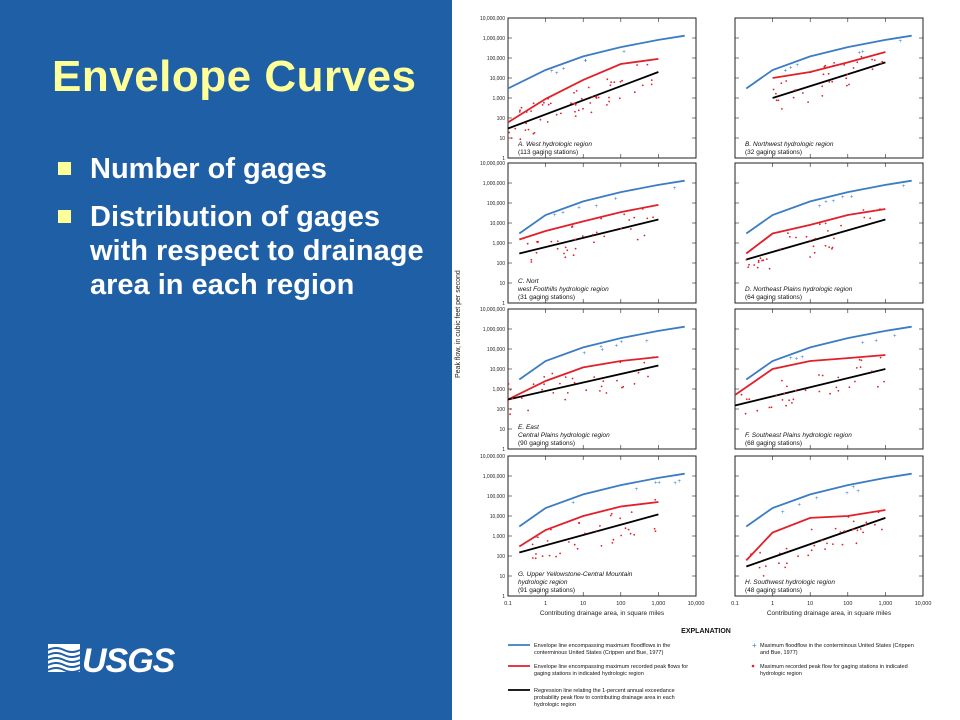  What do you see at coordinates (659, 604) in the screenshot?
I see `x-tick-label: 1,000` at bounding box center [659, 604].